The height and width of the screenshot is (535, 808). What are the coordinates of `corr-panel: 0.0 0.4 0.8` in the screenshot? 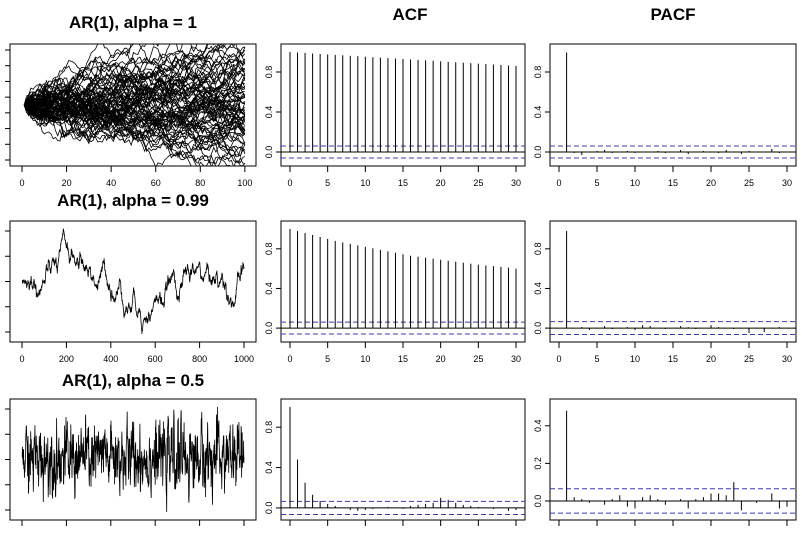 It's located at (395, 462).